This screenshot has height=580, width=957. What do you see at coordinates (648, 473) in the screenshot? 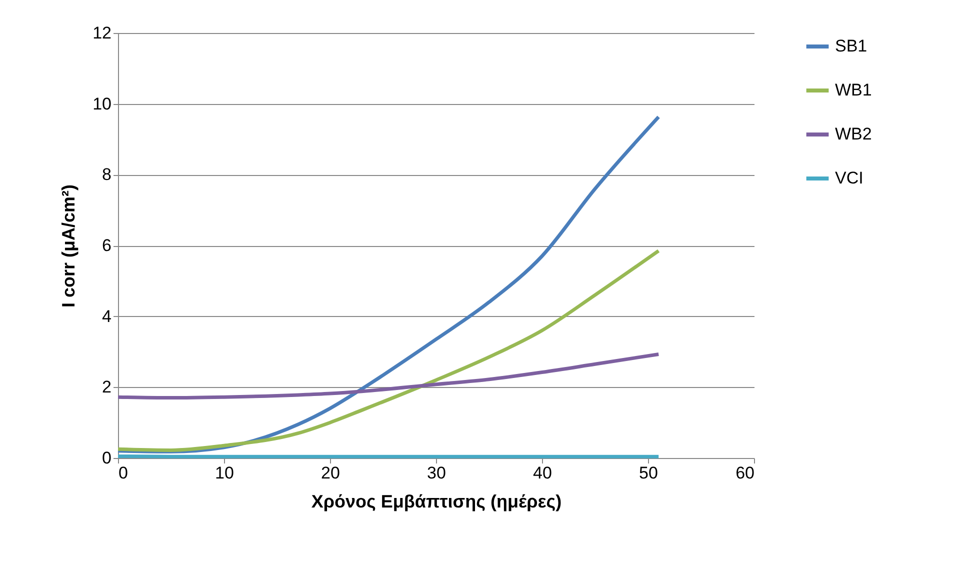
I see `x-tick-label: 50` at bounding box center [648, 473].